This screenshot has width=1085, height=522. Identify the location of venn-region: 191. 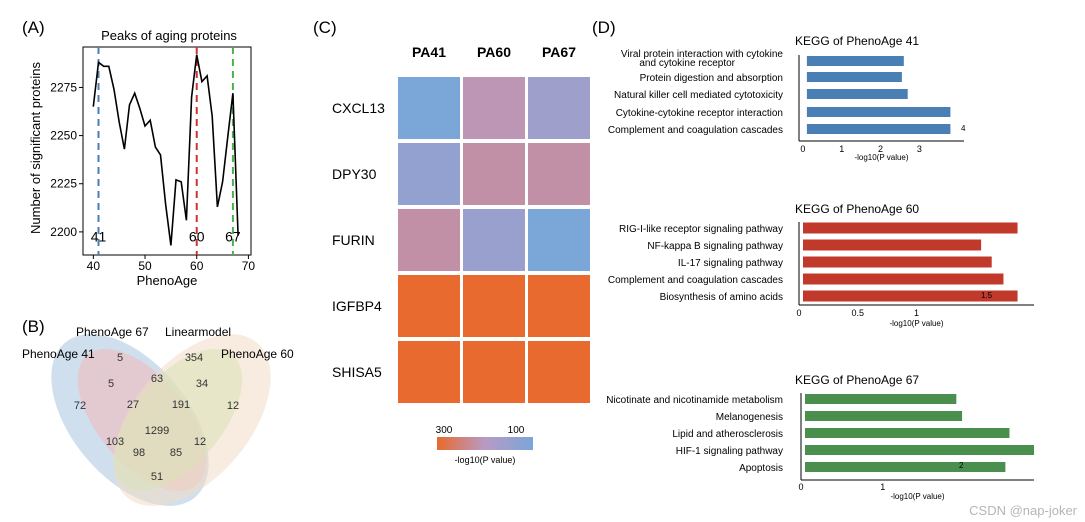
(181, 405).